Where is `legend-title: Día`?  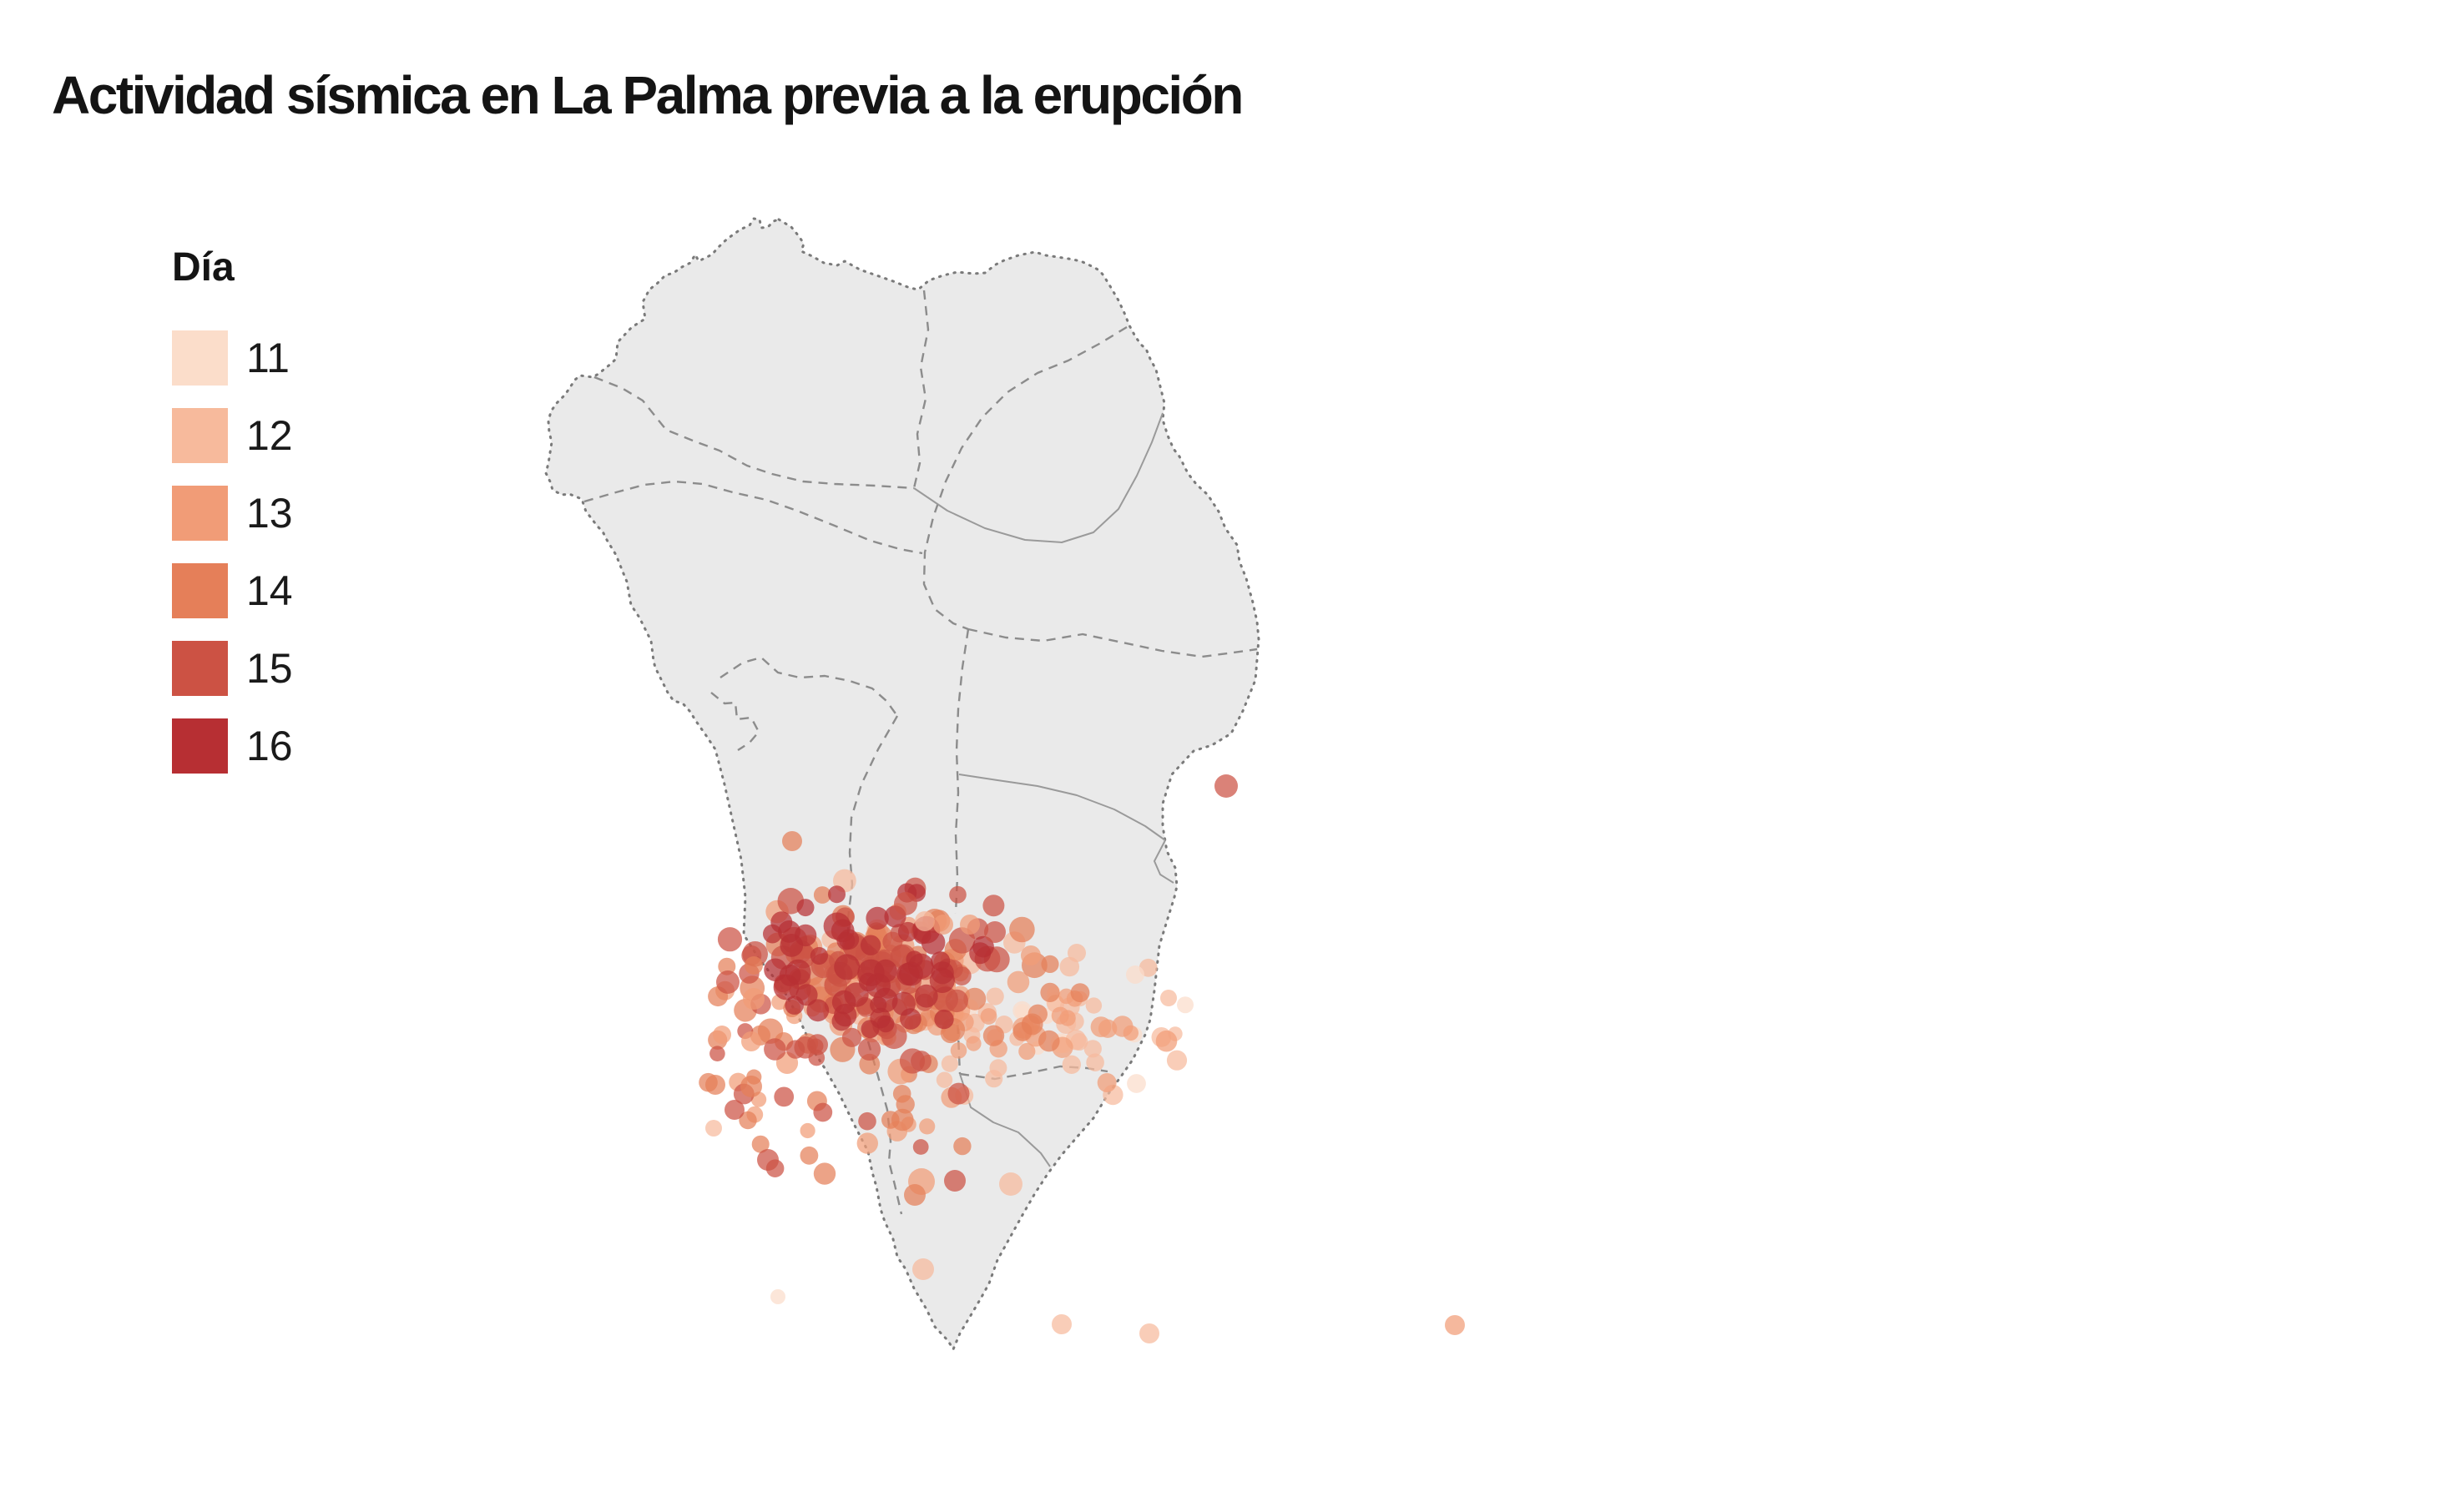 legend-title: Día is located at coordinates (203, 267).